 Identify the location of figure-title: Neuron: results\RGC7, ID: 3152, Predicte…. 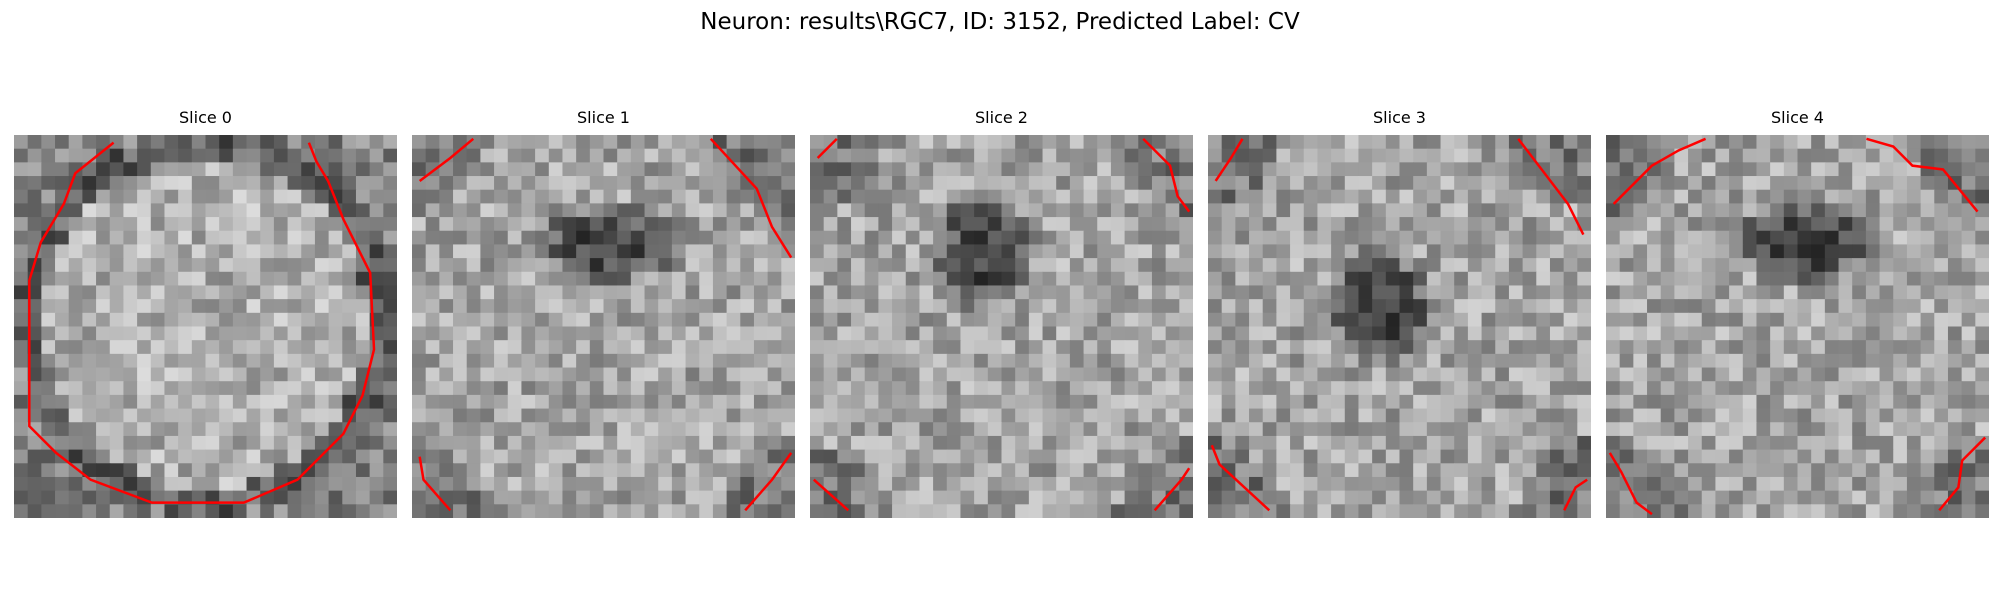
(1000, 22).